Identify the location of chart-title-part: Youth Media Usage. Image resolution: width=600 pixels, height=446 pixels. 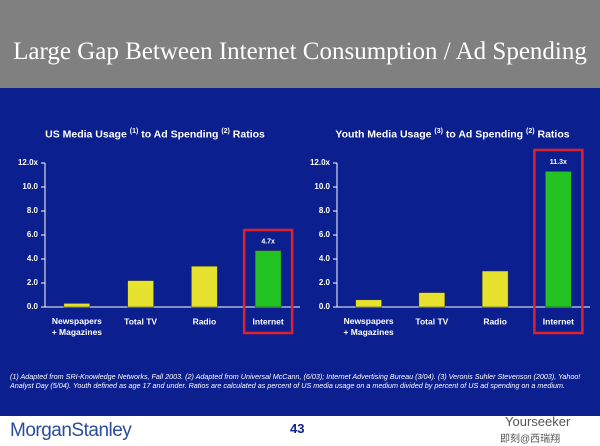
(385, 134).